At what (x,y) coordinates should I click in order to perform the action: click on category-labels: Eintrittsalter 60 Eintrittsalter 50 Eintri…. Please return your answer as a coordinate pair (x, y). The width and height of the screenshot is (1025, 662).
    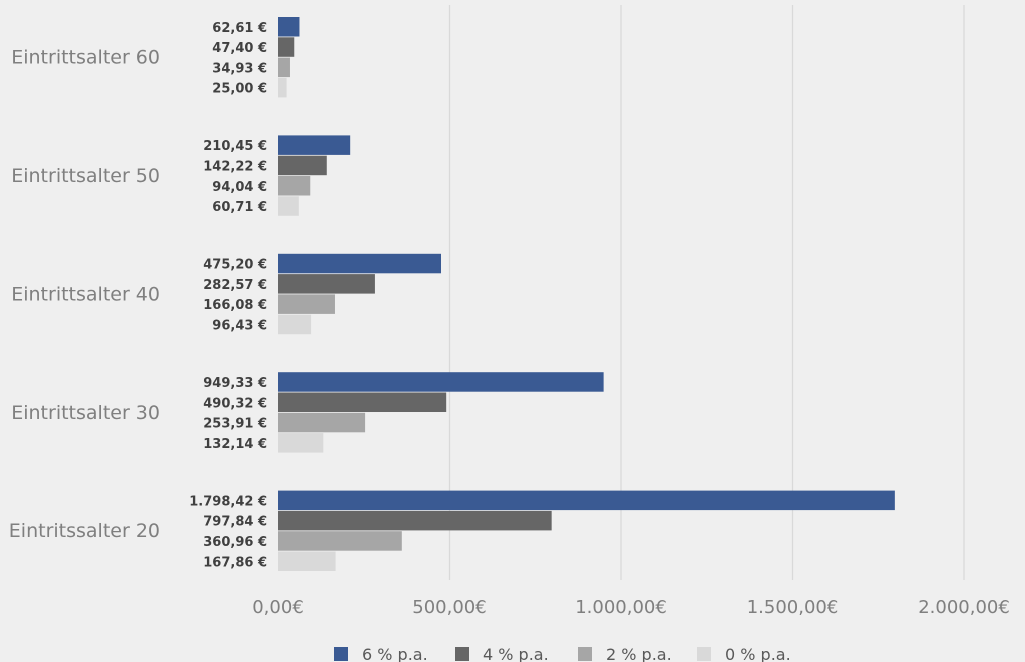
    Looking at the image, I should click on (84, 295).